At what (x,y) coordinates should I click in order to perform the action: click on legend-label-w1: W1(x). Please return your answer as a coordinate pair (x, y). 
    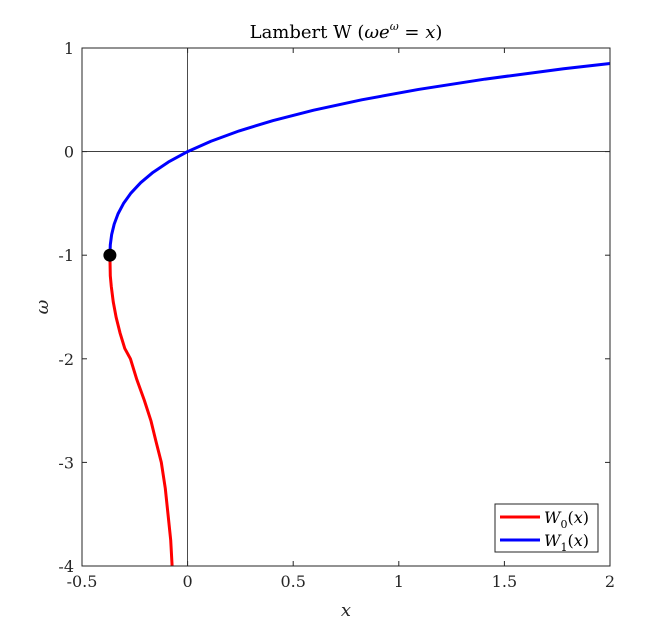
    Looking at the image, I should click on (566, 542).